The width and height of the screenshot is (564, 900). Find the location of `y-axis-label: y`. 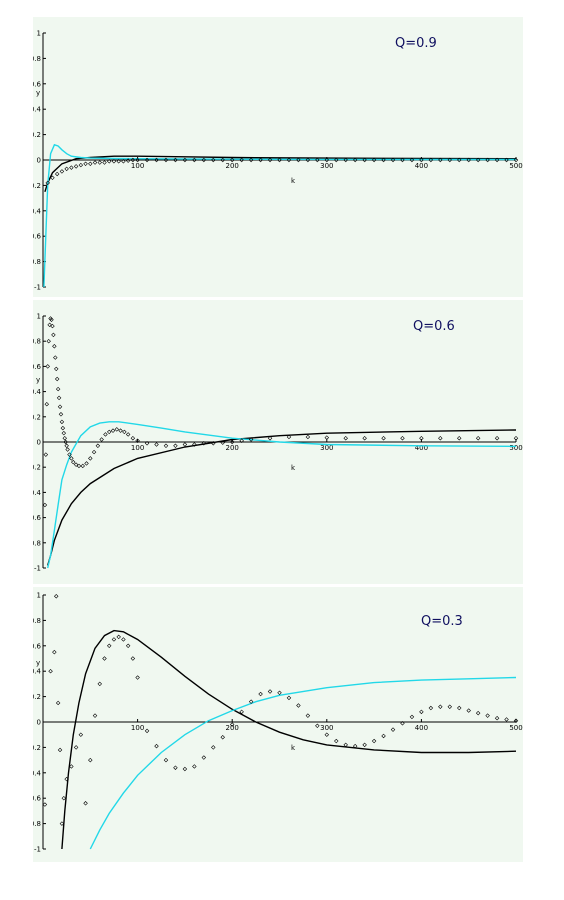

y-axis-label: y is located at coordinates (38, 663).